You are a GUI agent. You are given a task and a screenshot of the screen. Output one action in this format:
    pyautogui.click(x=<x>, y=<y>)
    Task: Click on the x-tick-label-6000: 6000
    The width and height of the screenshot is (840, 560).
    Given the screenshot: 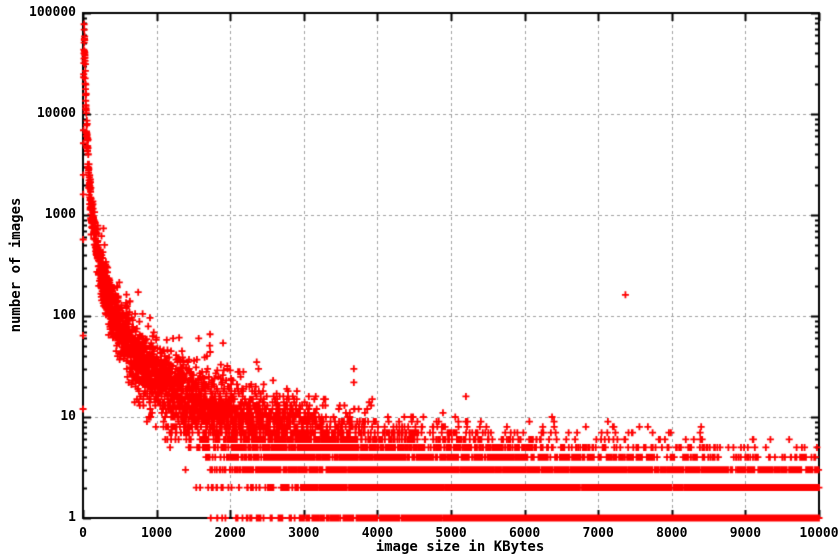 What is the action you would take?
    pyautogui.click(x=524, y=533)
    